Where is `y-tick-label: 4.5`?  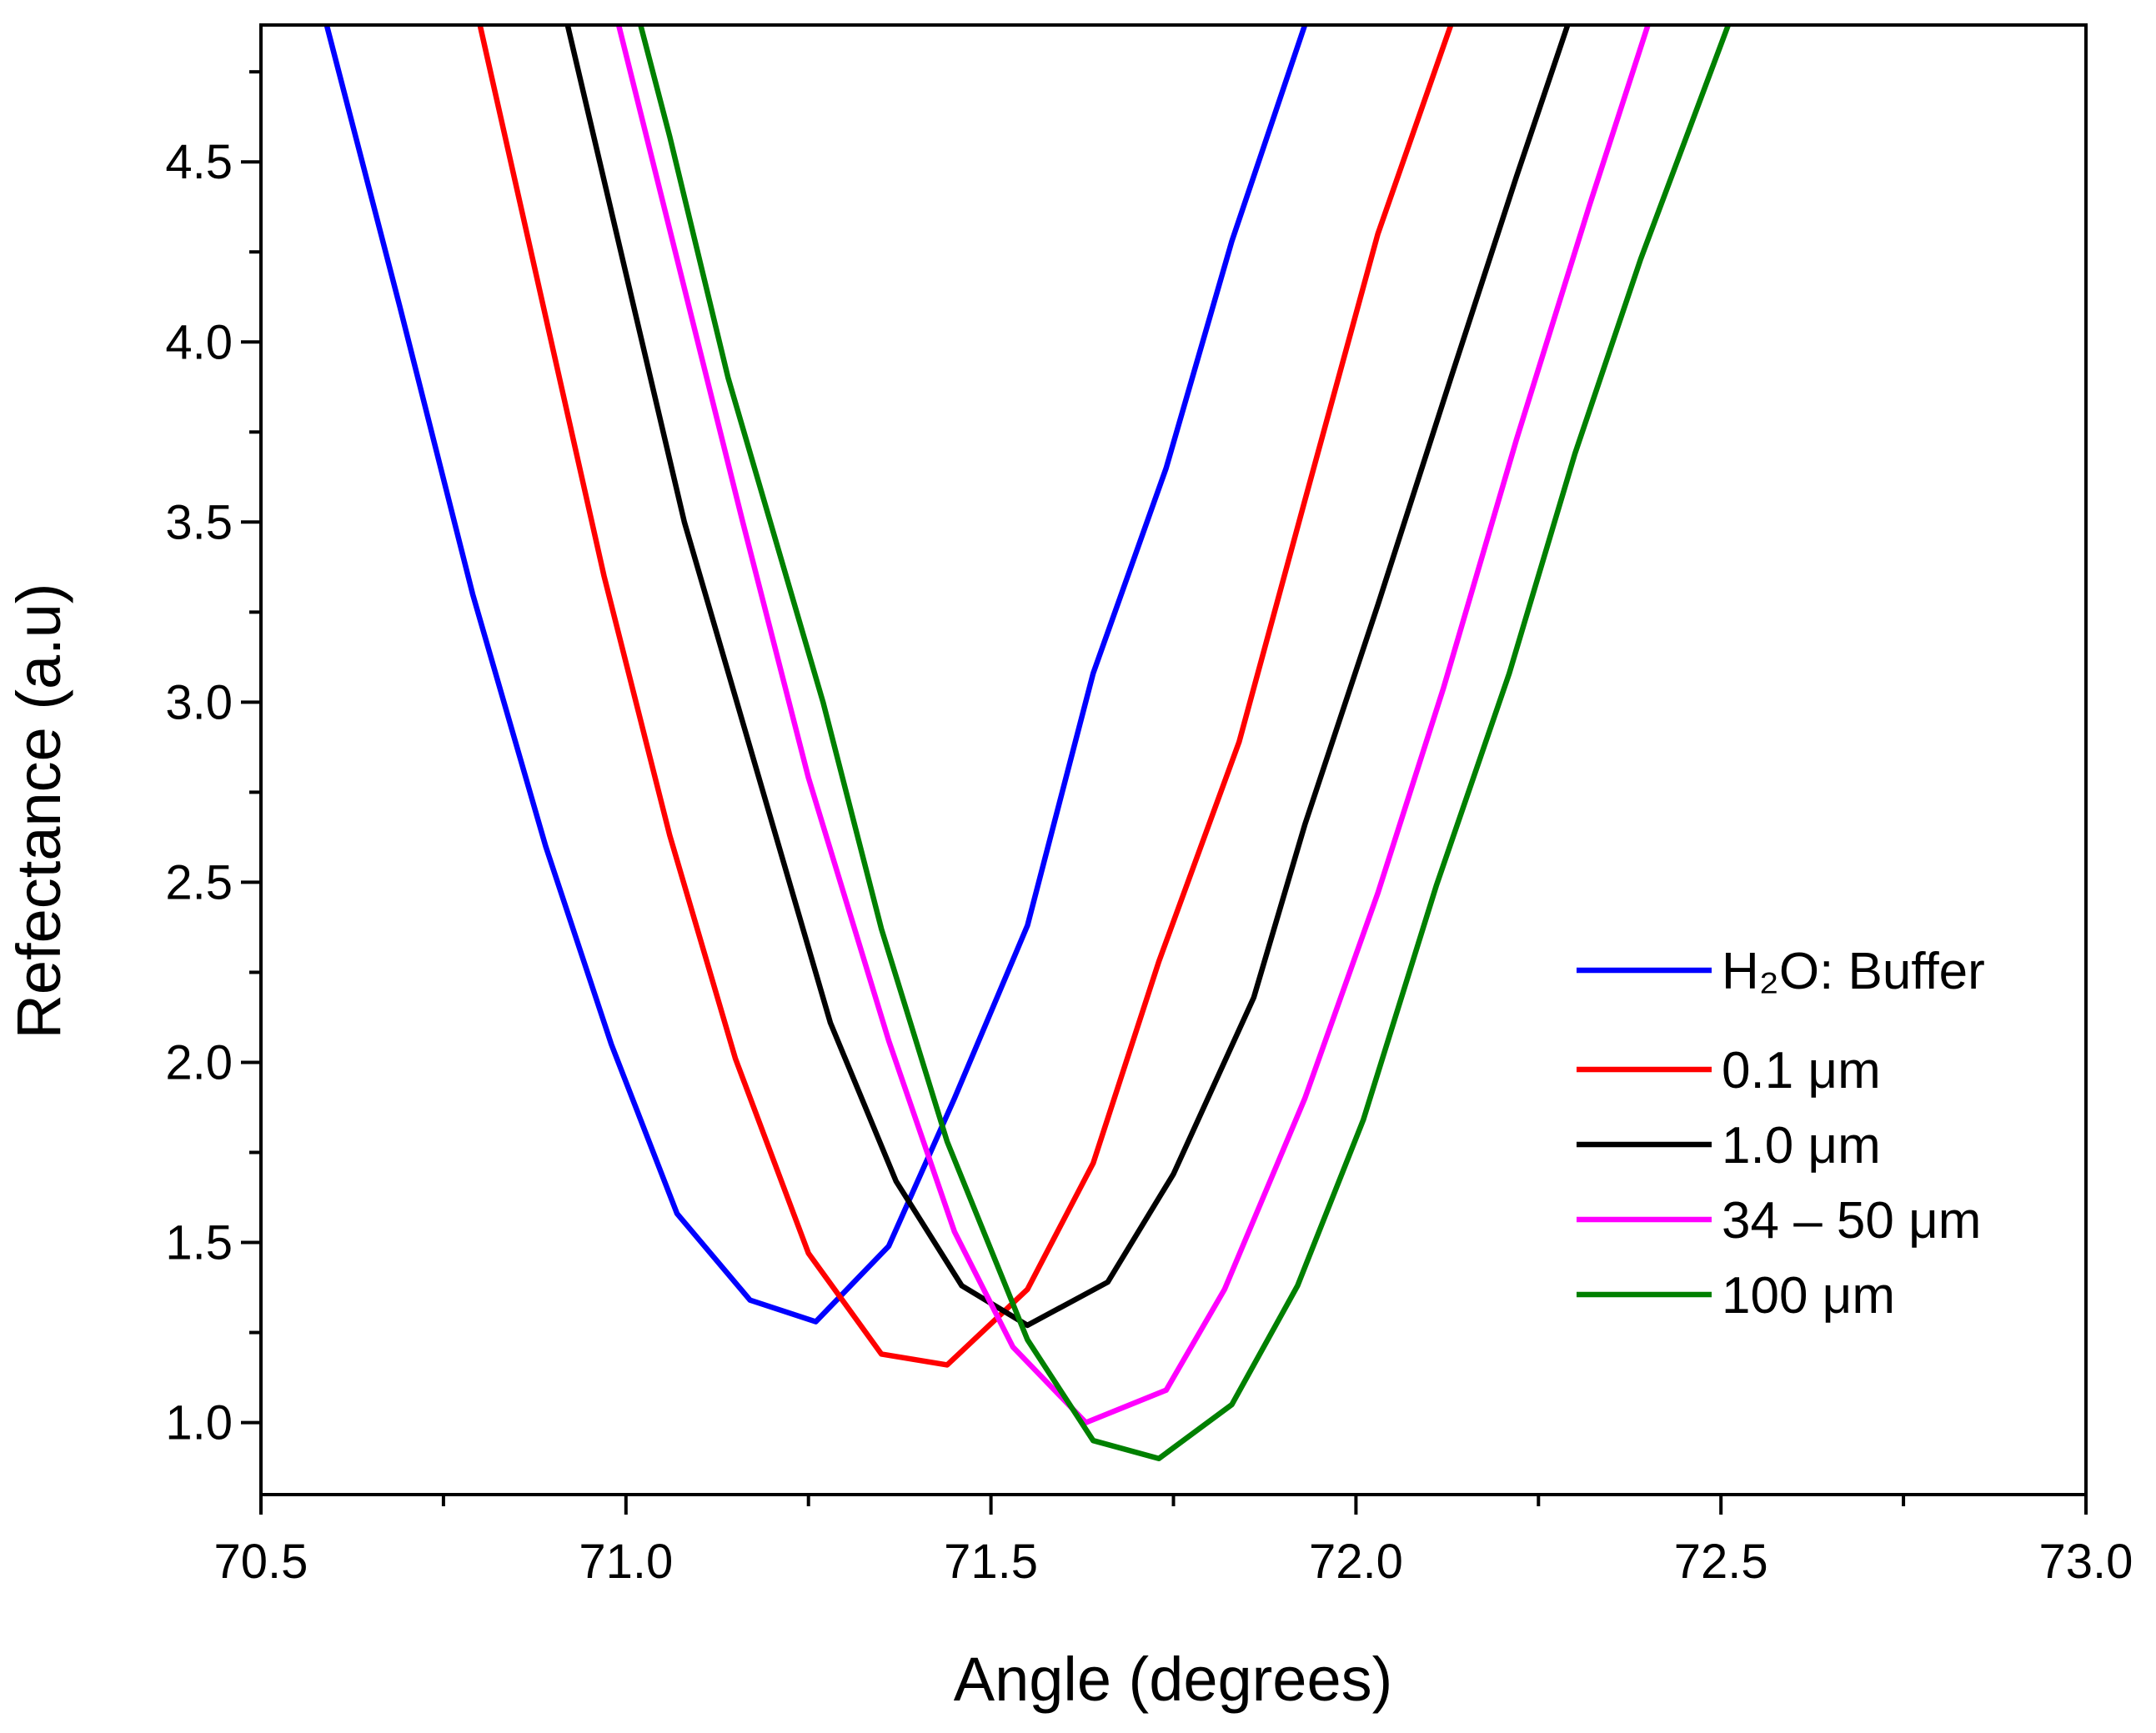
y-tick-label: 4.5 is located at coordinates (199, 162).